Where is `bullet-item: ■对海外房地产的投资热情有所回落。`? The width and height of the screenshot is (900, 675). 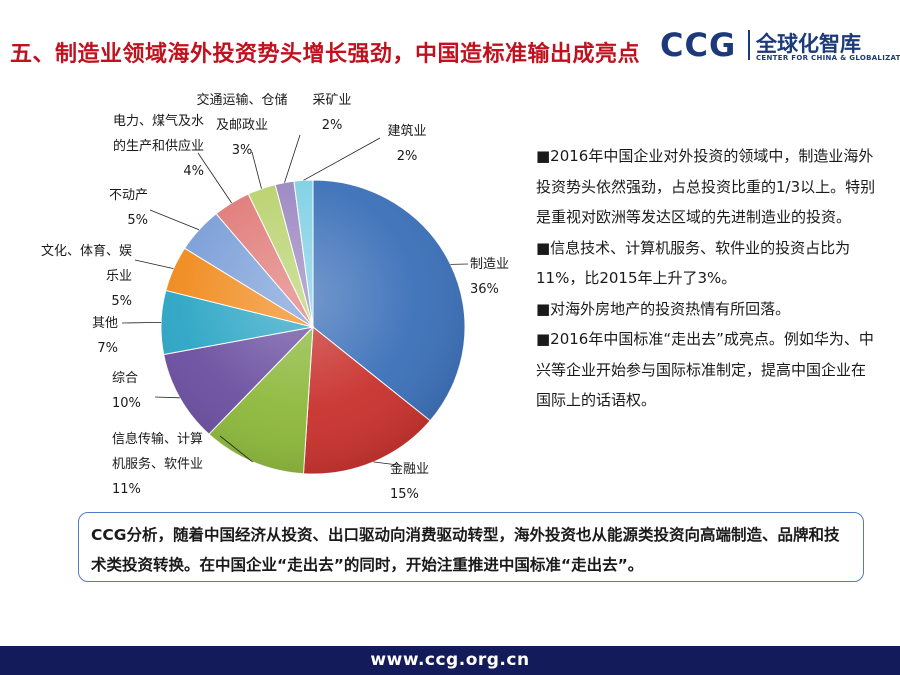 bullet-item: ■对海外房地产的投资热情有所回落。 is located at coordinates (663, 308).